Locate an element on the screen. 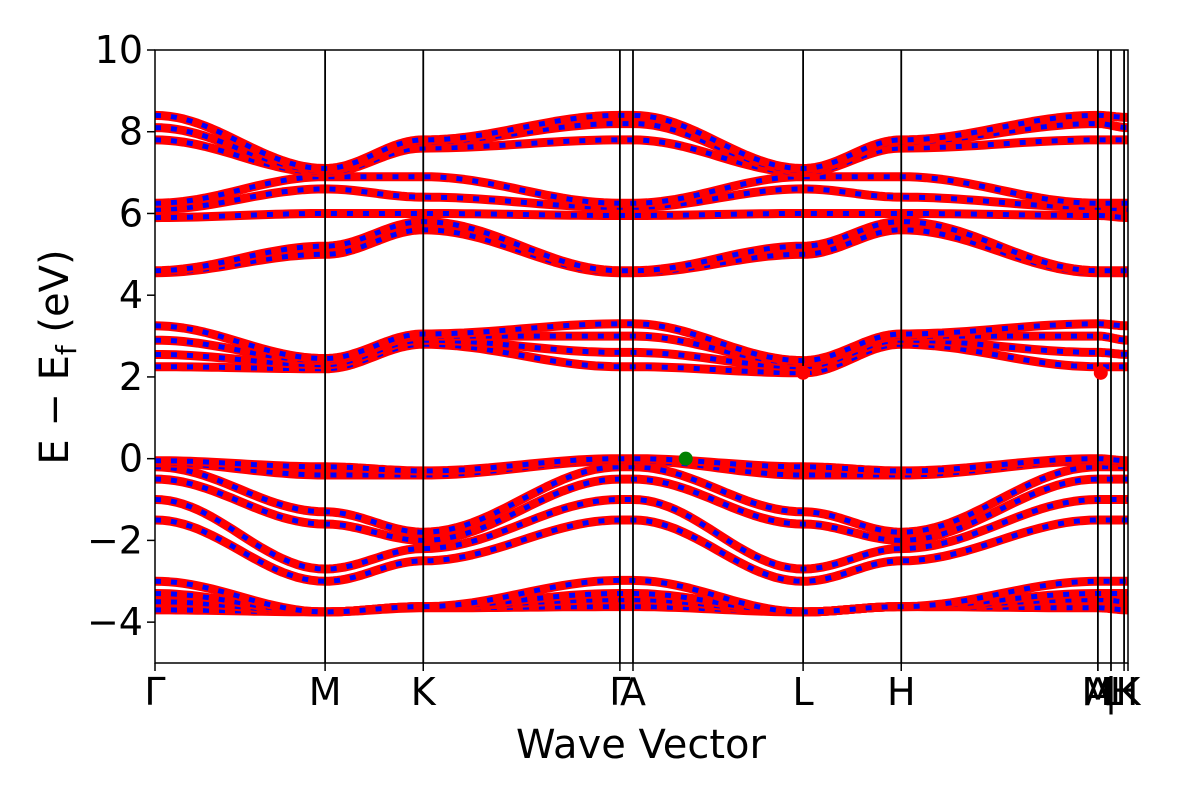 The image size is (1200, 800). marker-cbm-l is located at coordinates (803, 372).